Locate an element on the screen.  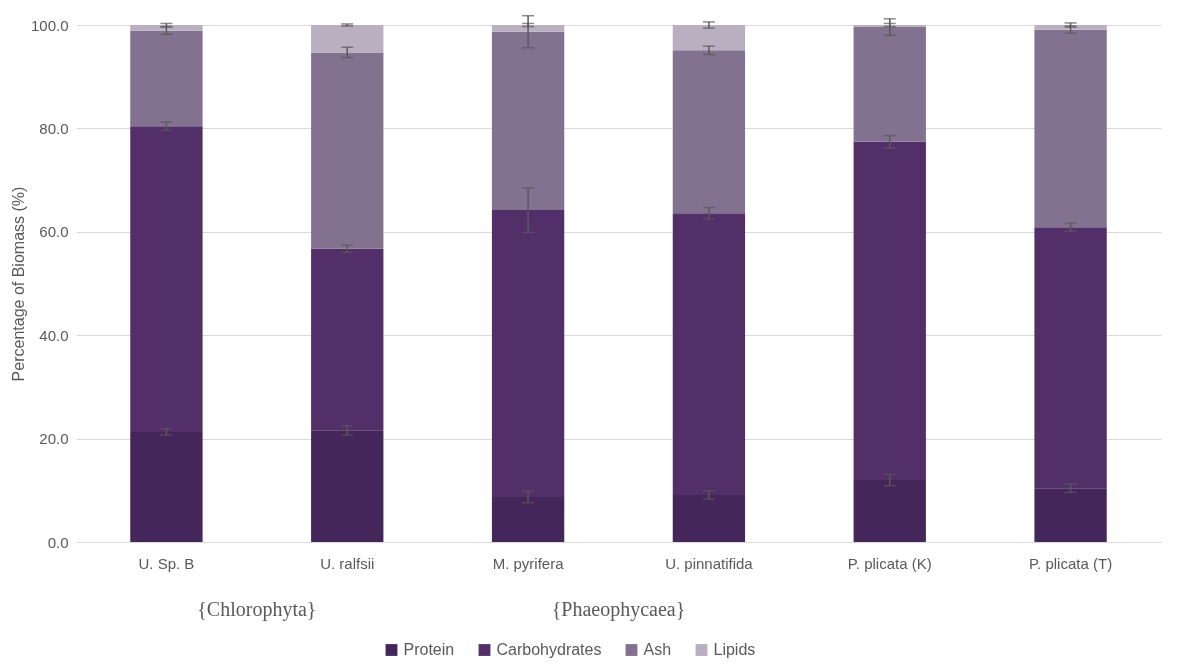
legend-label: Lipids is located at coordinates (734, 649).